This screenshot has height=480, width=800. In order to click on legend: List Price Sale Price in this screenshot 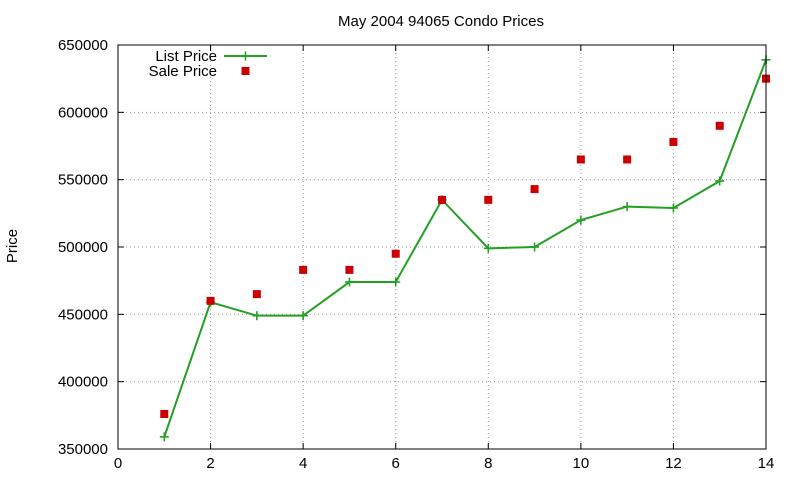, I will do `click(208, 64)`.